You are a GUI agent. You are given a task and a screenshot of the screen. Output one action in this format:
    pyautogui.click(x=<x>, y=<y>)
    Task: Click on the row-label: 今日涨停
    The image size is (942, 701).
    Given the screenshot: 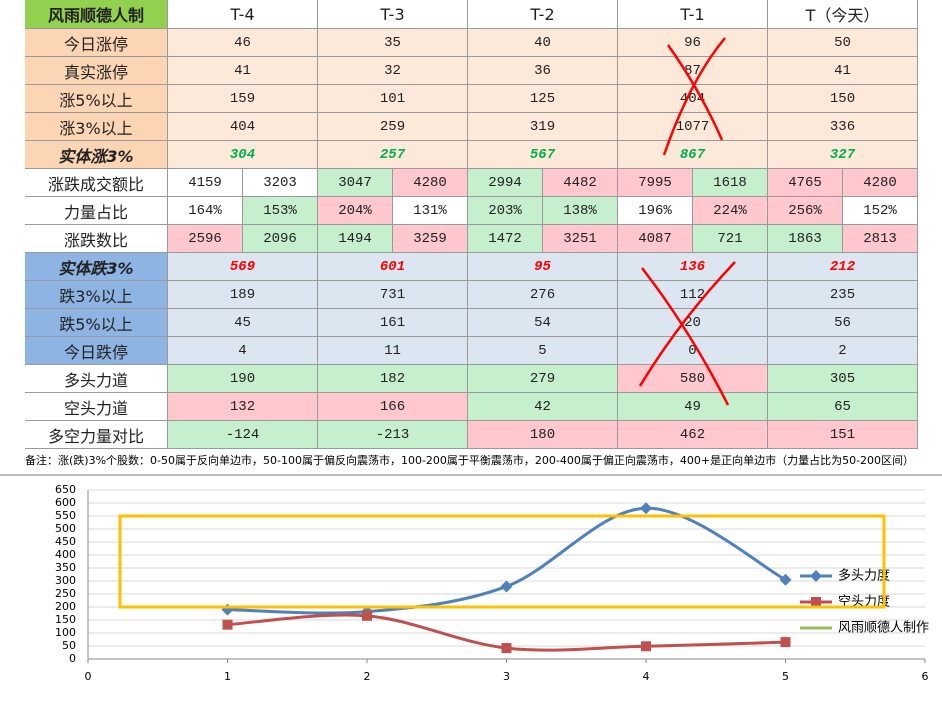 What is the action you would take?
    pyautogui.click(x=96, y=43)
    